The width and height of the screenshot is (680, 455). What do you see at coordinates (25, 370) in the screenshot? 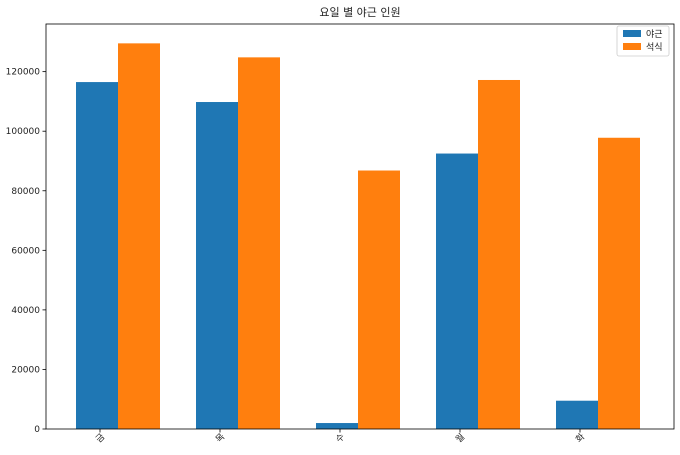
I see `y-tick-label-2: 20000` at bounding box center [25, 370].